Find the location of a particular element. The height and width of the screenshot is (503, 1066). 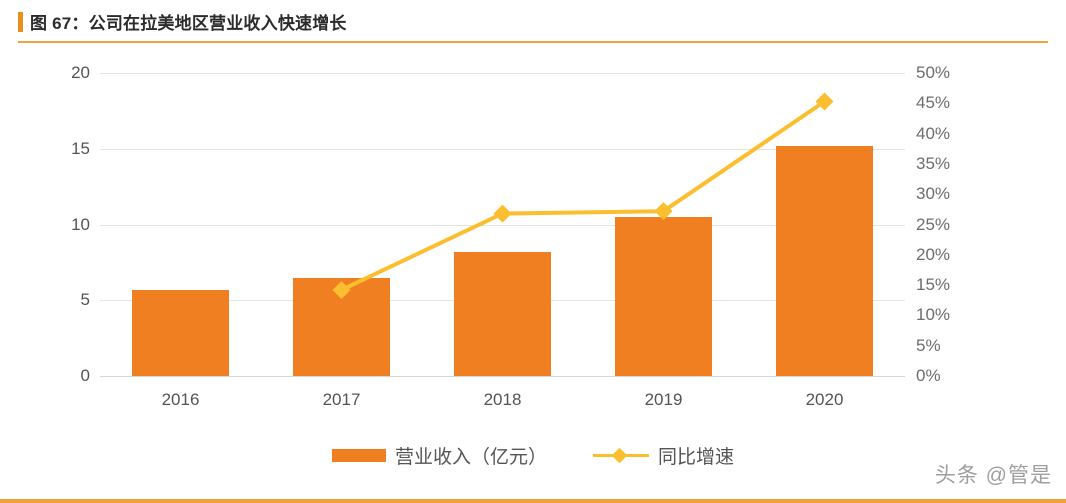

left-tick-label: 10 is located at coordinates (80, 224).